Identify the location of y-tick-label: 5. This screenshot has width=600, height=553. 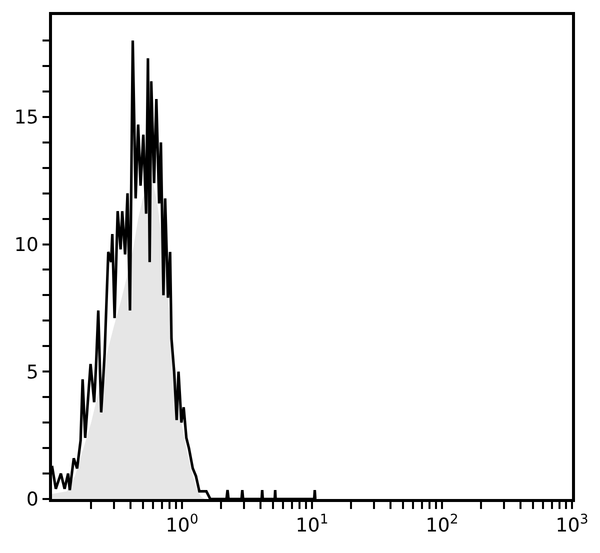
(32, 372).